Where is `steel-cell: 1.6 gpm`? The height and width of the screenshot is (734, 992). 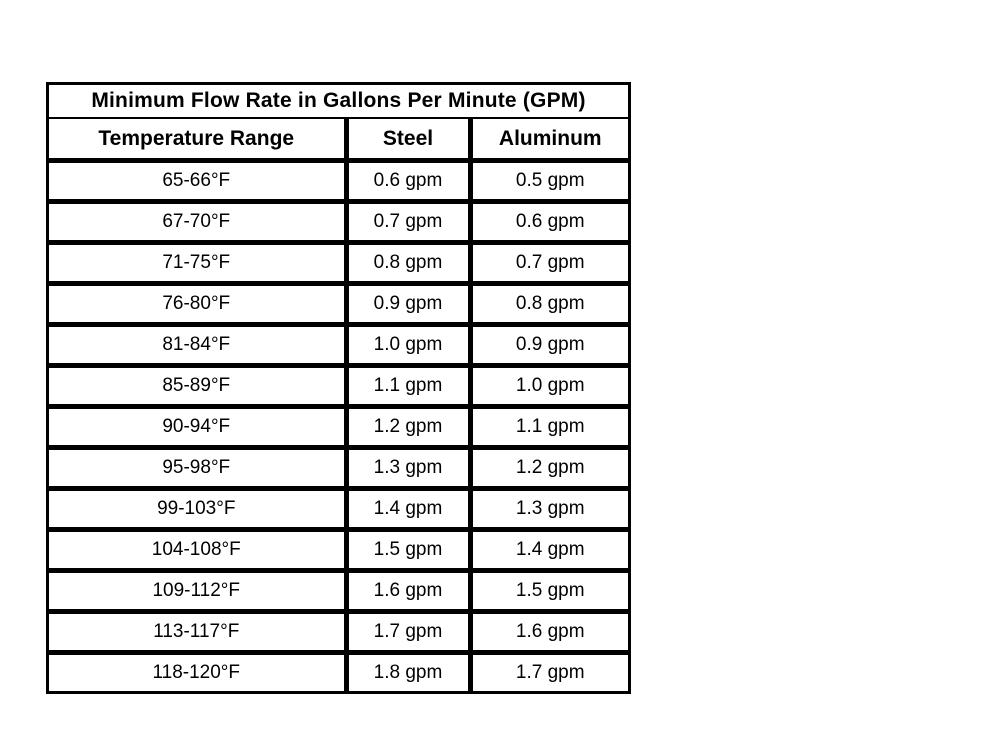 steel-cell: 1.6 gpm is located at coordinates (409, 592).